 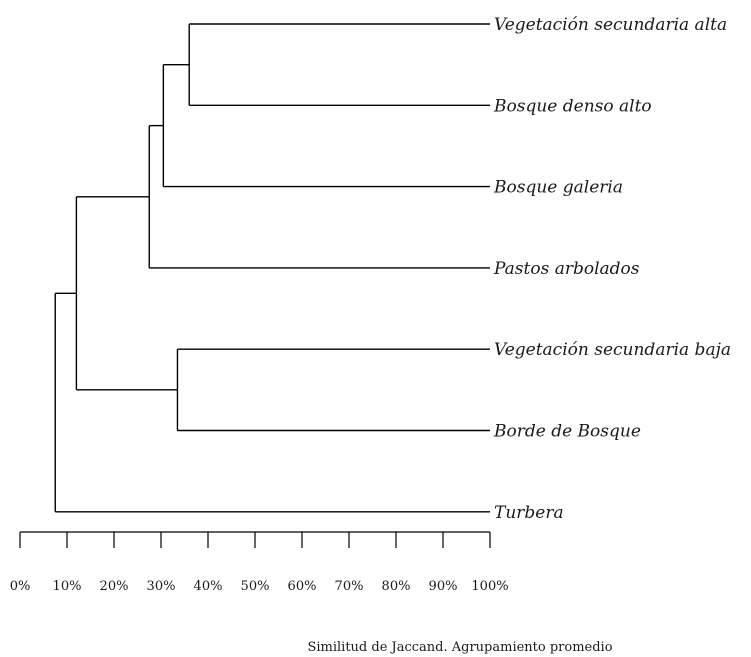 What do you see at coordinates (489, 586) in the screenshot?
I see `x-tick-label-10: 100%` at bounding box center [489, 586].